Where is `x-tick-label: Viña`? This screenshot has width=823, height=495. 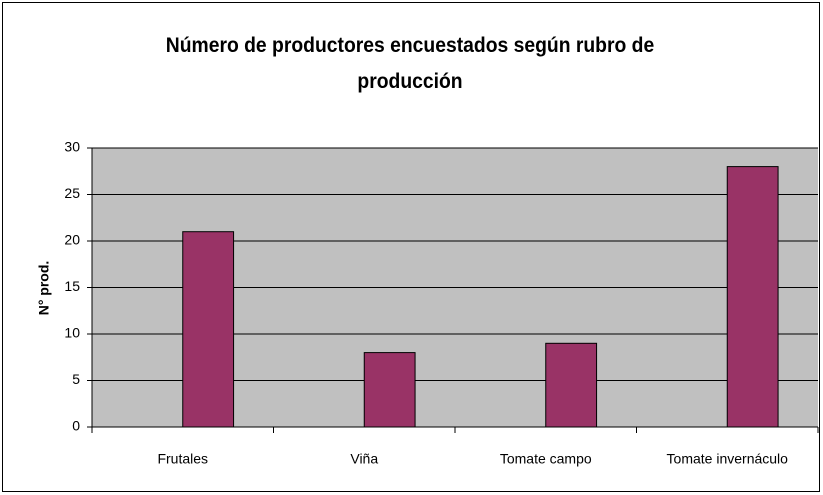
x-tick-label: Viña is located at coordinates (364, 459).